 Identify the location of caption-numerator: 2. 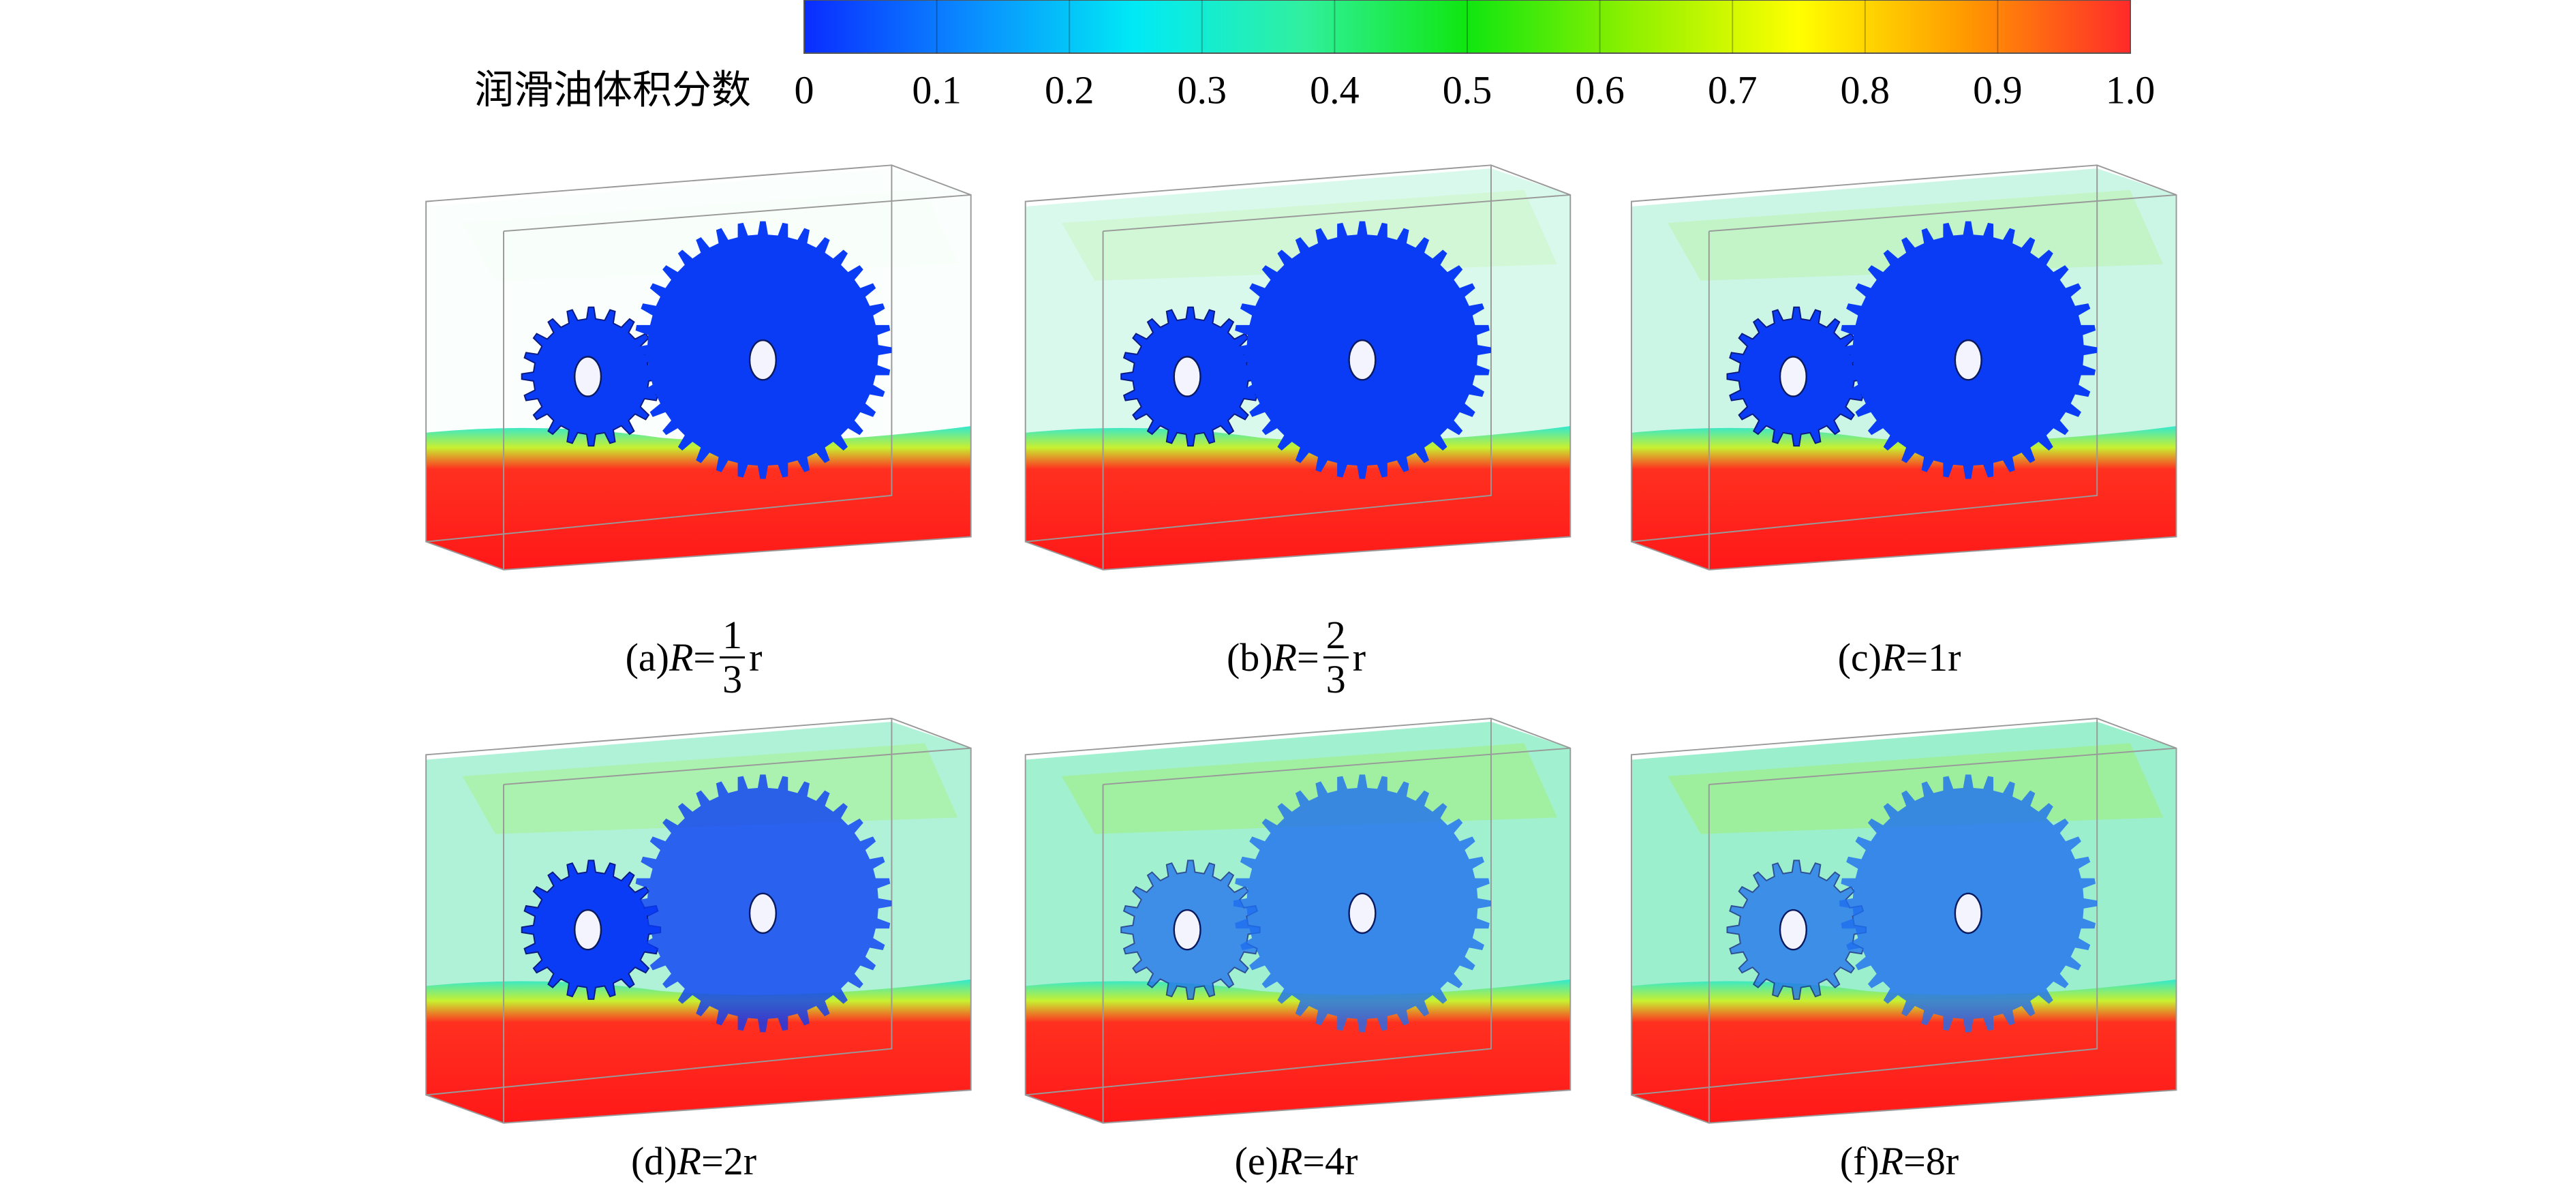
(1336, 636).